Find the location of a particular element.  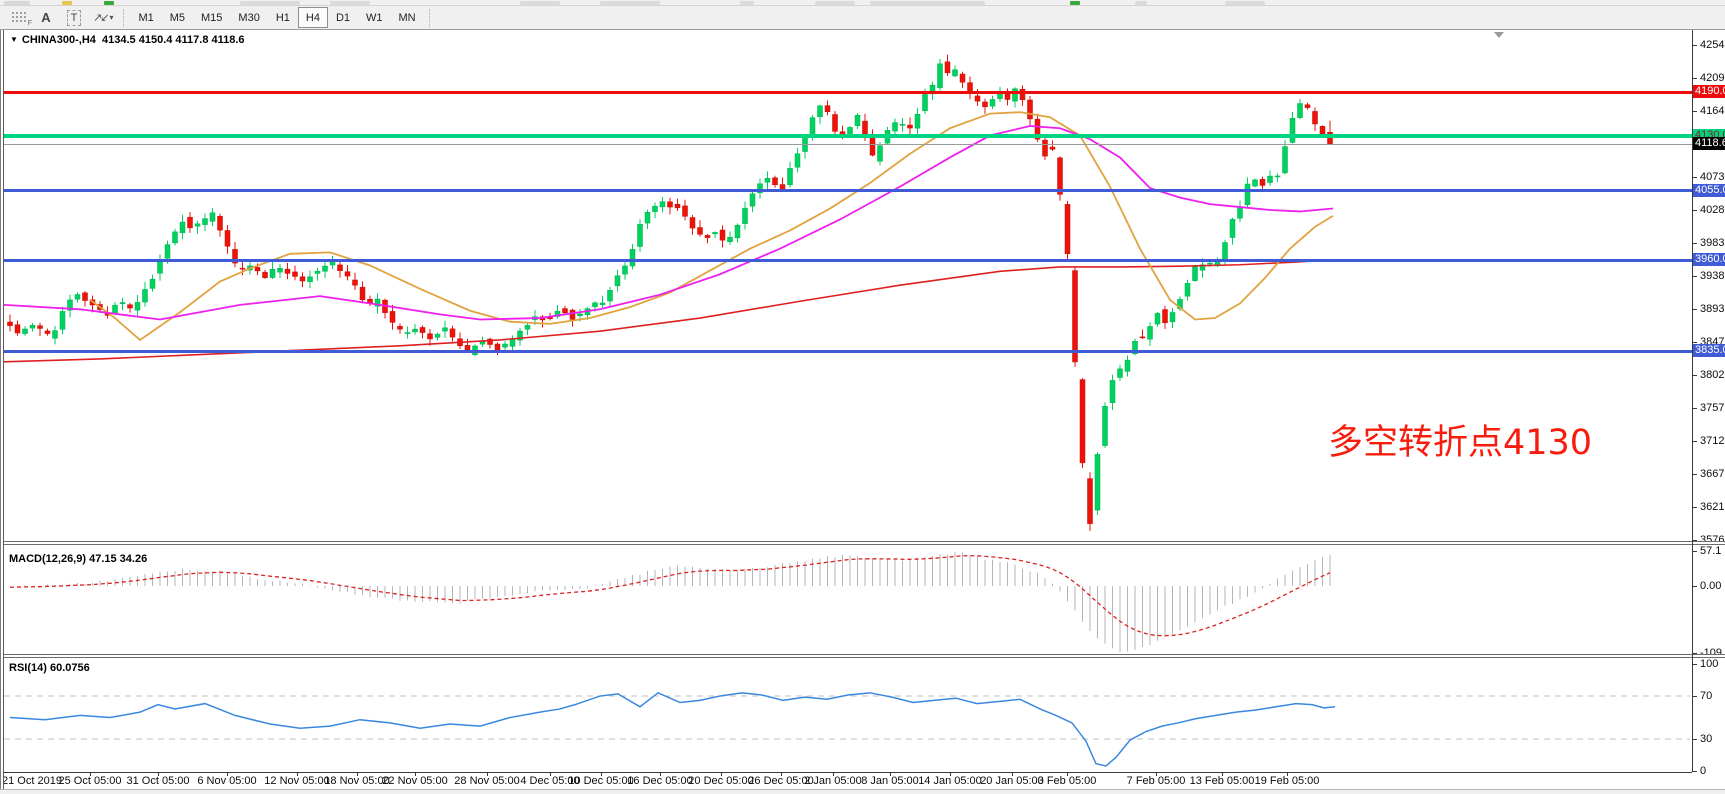

x-axis-date-label: 4 Dec 05:00 is located at coordinates (550, 781).